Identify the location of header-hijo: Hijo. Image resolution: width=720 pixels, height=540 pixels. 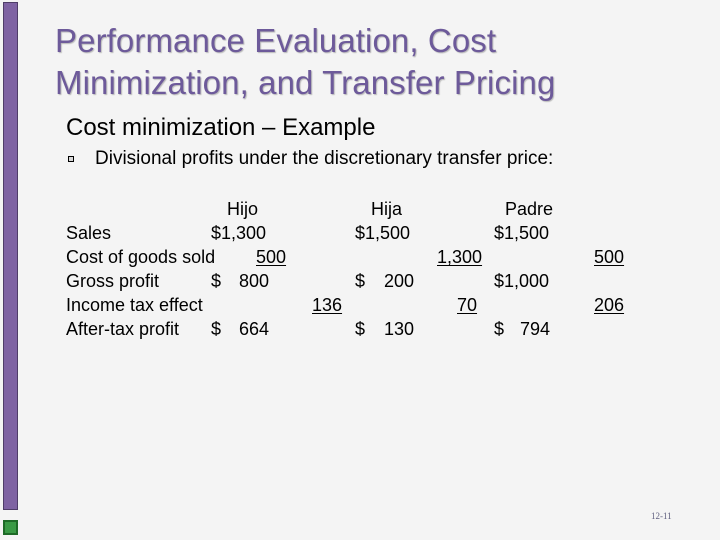
(243, 209).